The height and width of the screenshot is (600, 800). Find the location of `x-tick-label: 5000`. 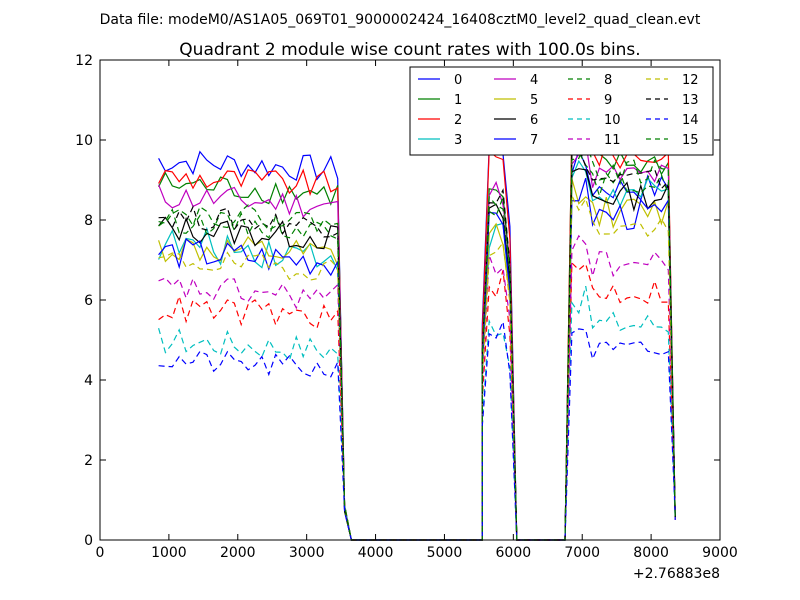

x-tick-label: 5000 is located at coordinates (445, 553).